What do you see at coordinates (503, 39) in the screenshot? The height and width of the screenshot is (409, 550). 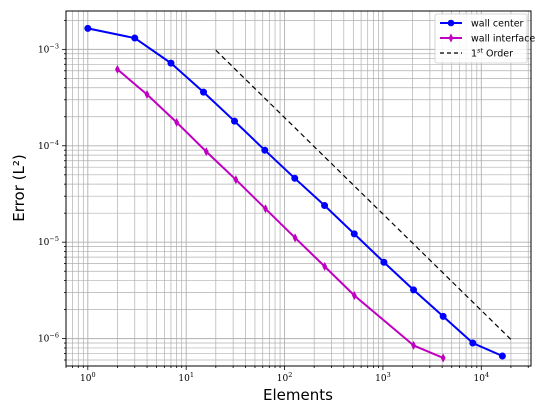 I see `legend-label-wall-interface: wall interface` at bounding box center [503, 39].